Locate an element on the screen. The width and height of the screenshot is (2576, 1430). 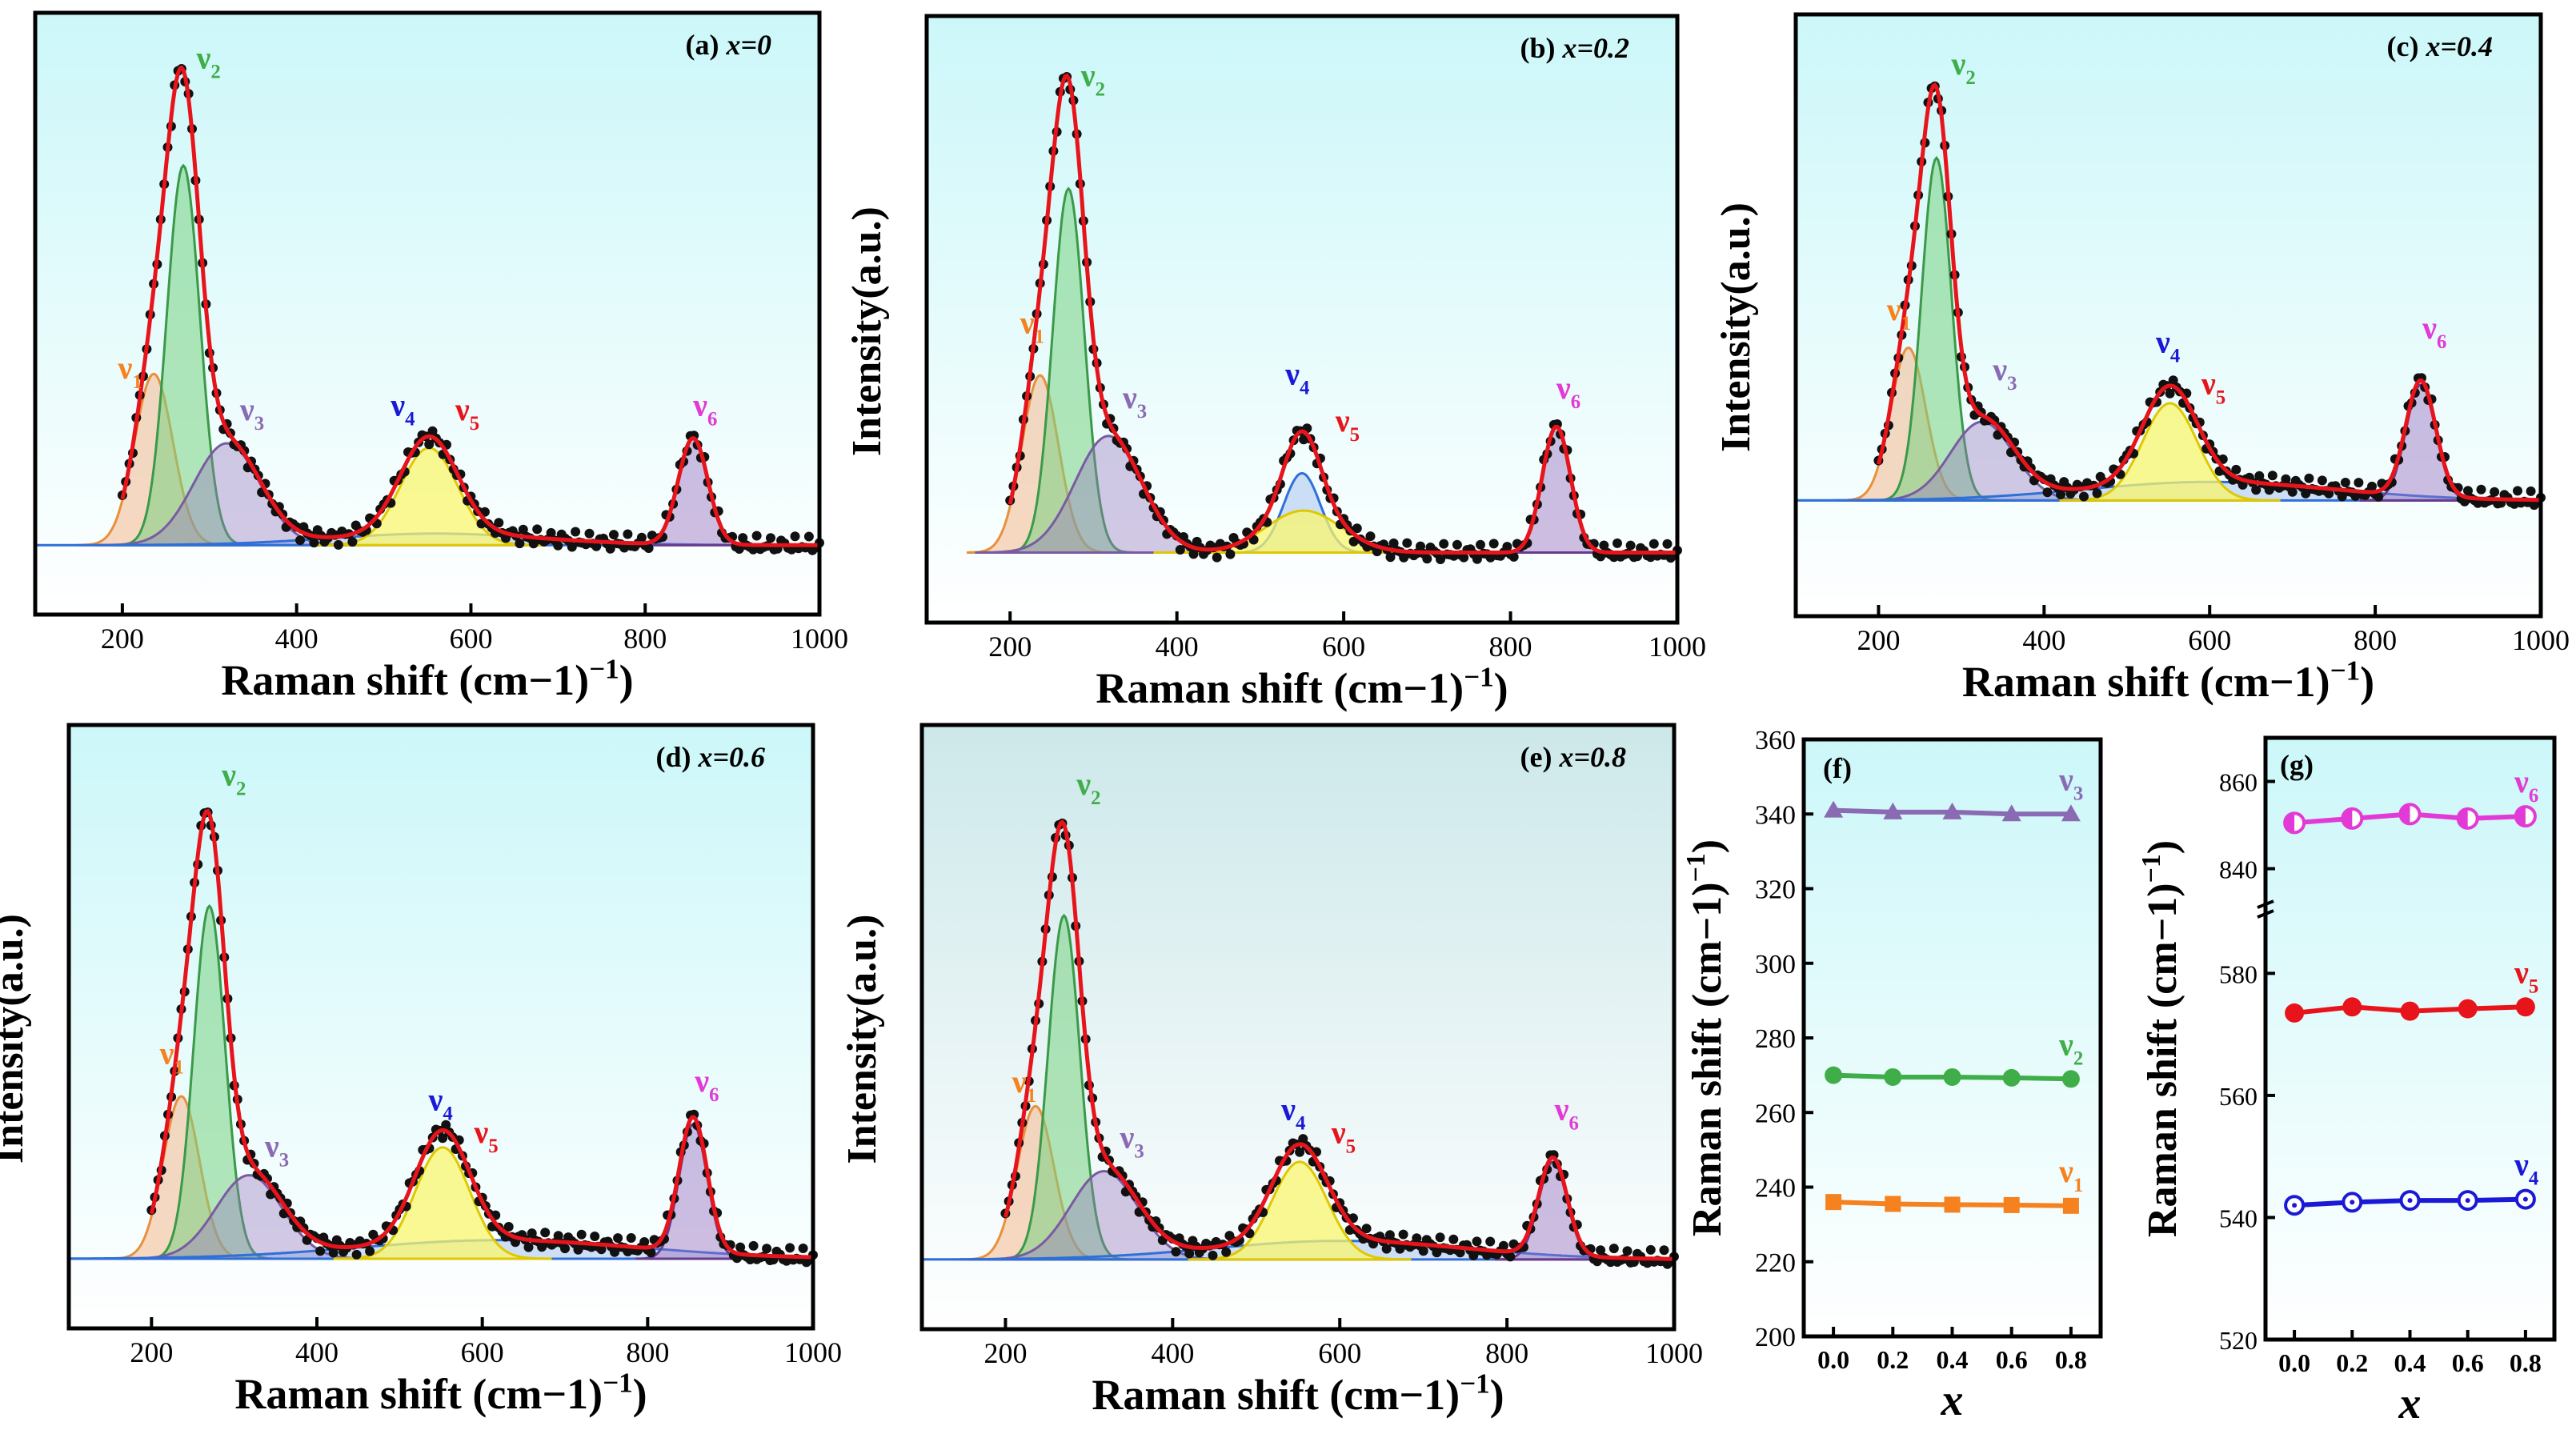
panel-title: (b) x=0.2 is located at coordinates (1574, 48).